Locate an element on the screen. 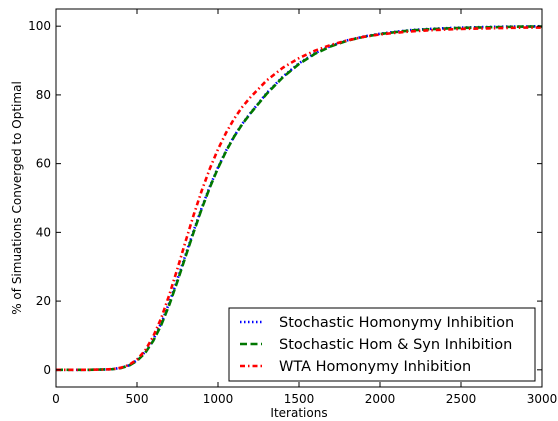  legend-label-2: Stochastic Hom & Syn Inhibition is located at coordinates (395, 345).